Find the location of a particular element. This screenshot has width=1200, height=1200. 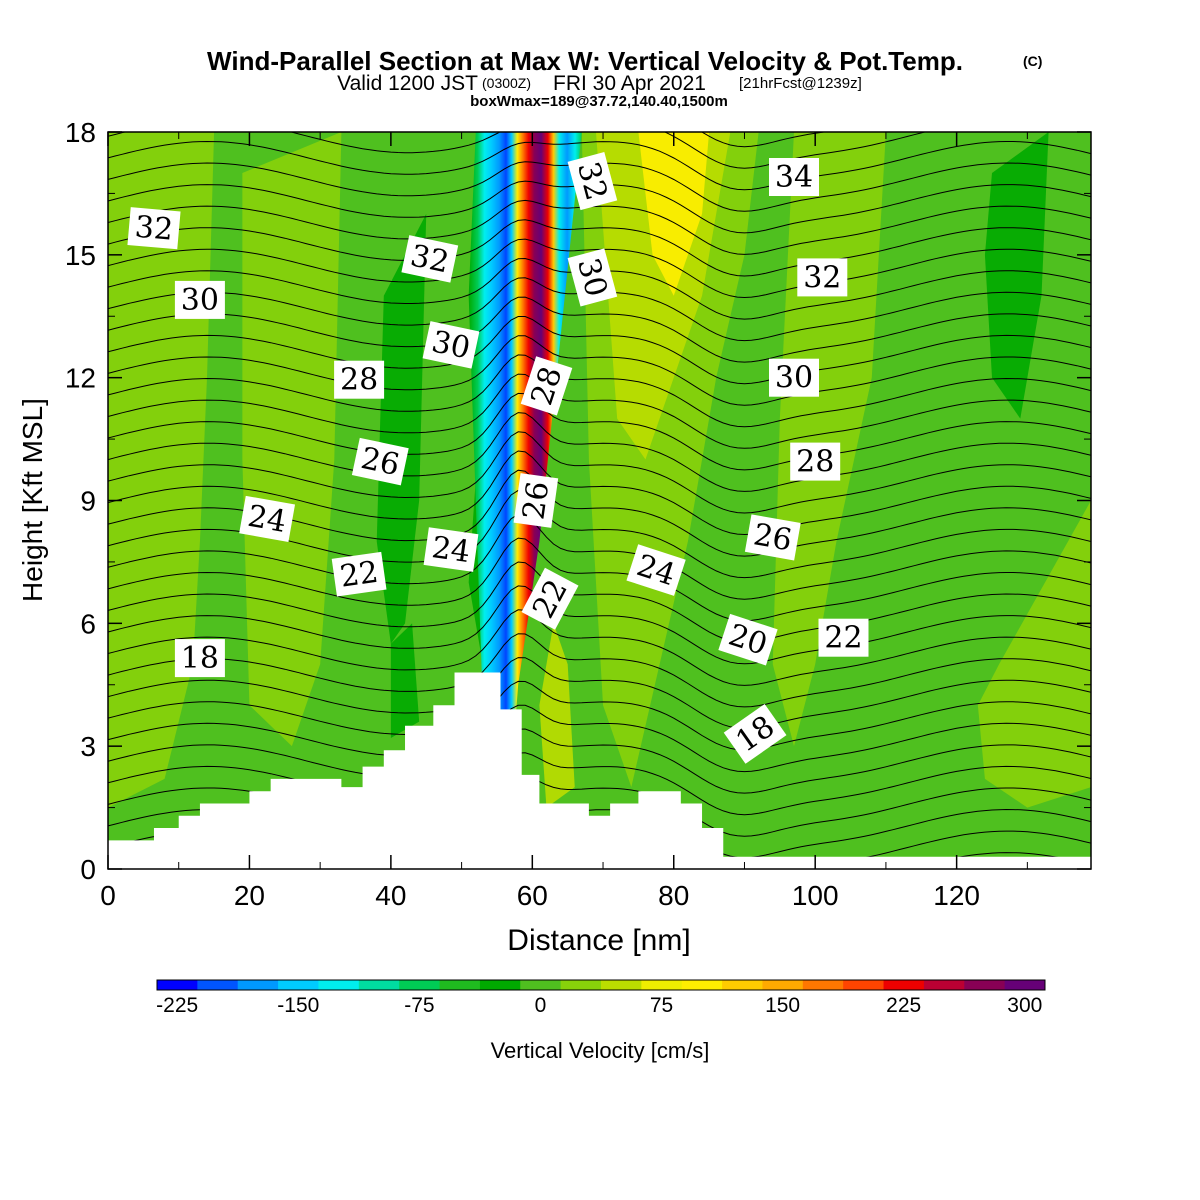

theta-contour-24.5 is located at coordinates (599, 579).